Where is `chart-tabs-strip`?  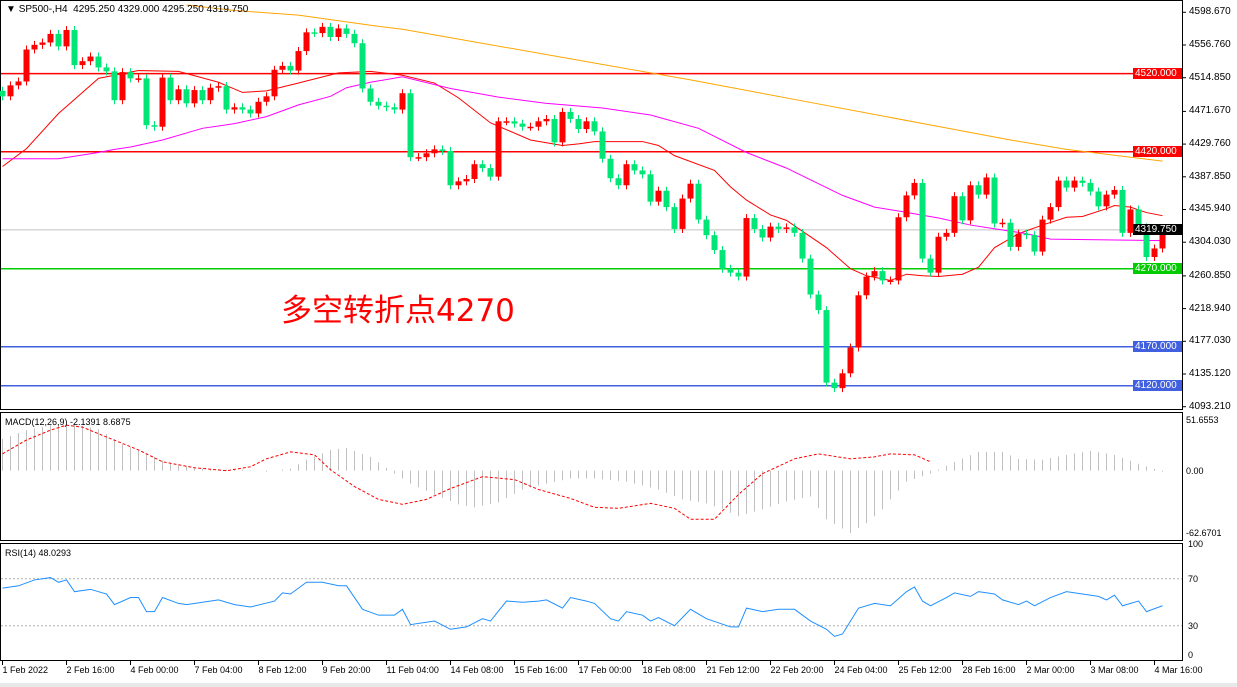
chart-tabs-strip is located at coordinates (618, 685).